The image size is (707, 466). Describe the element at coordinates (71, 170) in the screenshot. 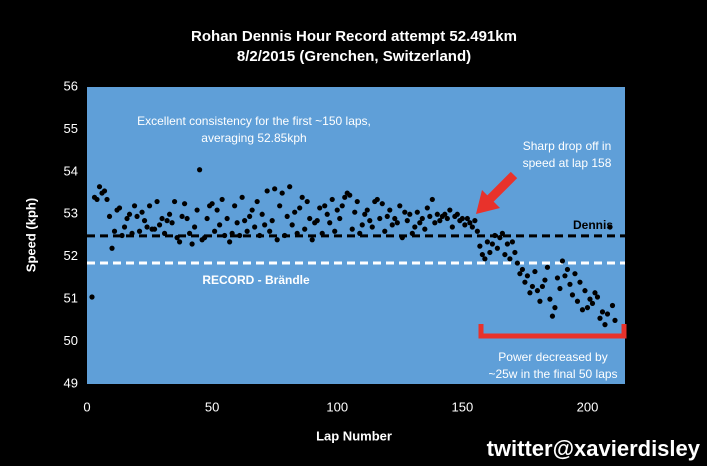

I see `y-tick-label: 54` at that location.